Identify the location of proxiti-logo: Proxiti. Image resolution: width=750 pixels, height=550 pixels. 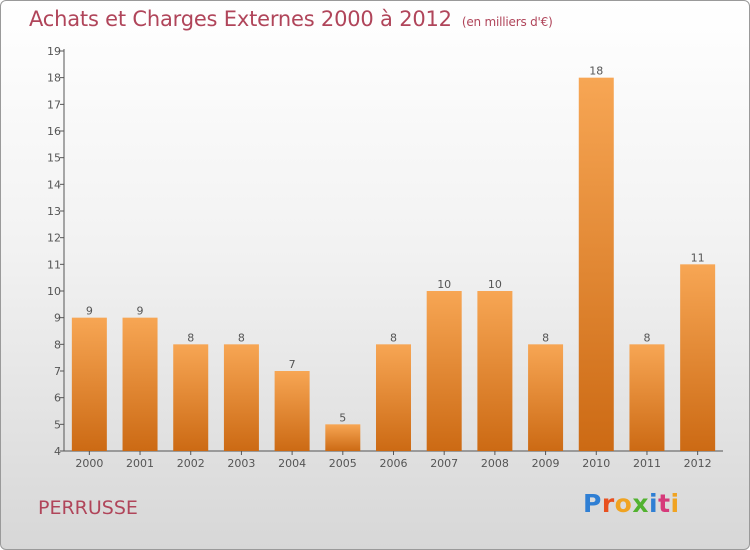
(631, 503).